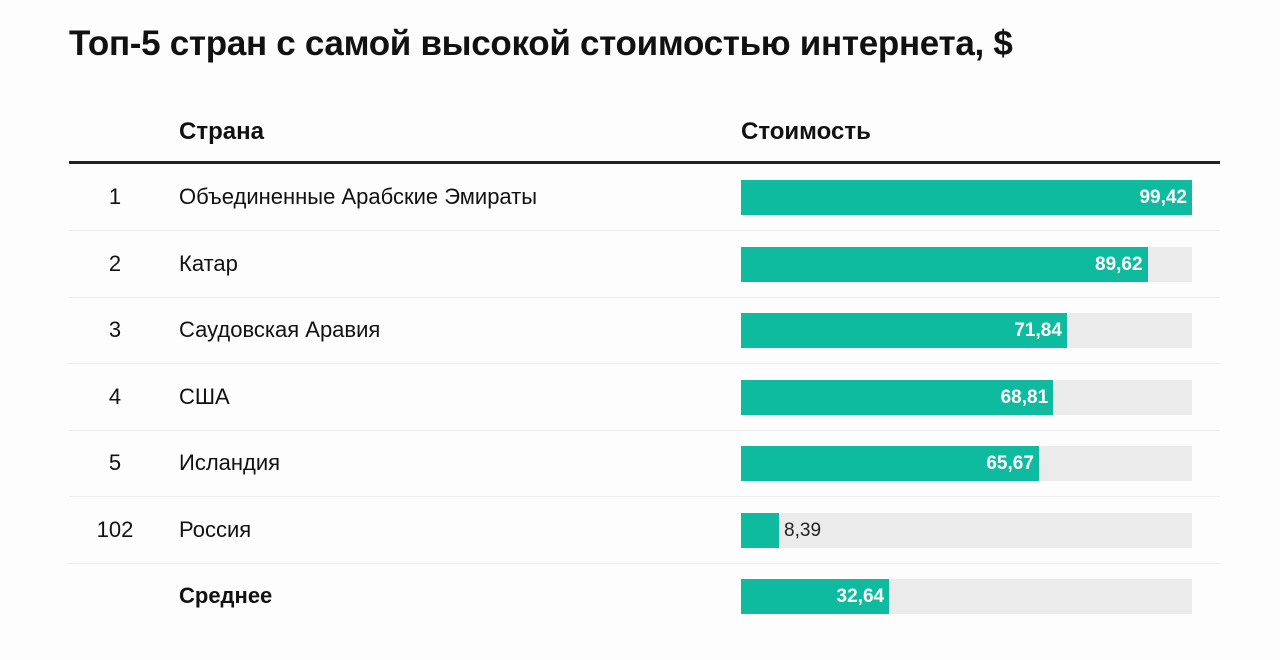 This screenshot has width=1280, height=660. Describe the element at coordinates (280, 329) in the screenshot. I see `country-name: Саудовская Аравия` at that location.